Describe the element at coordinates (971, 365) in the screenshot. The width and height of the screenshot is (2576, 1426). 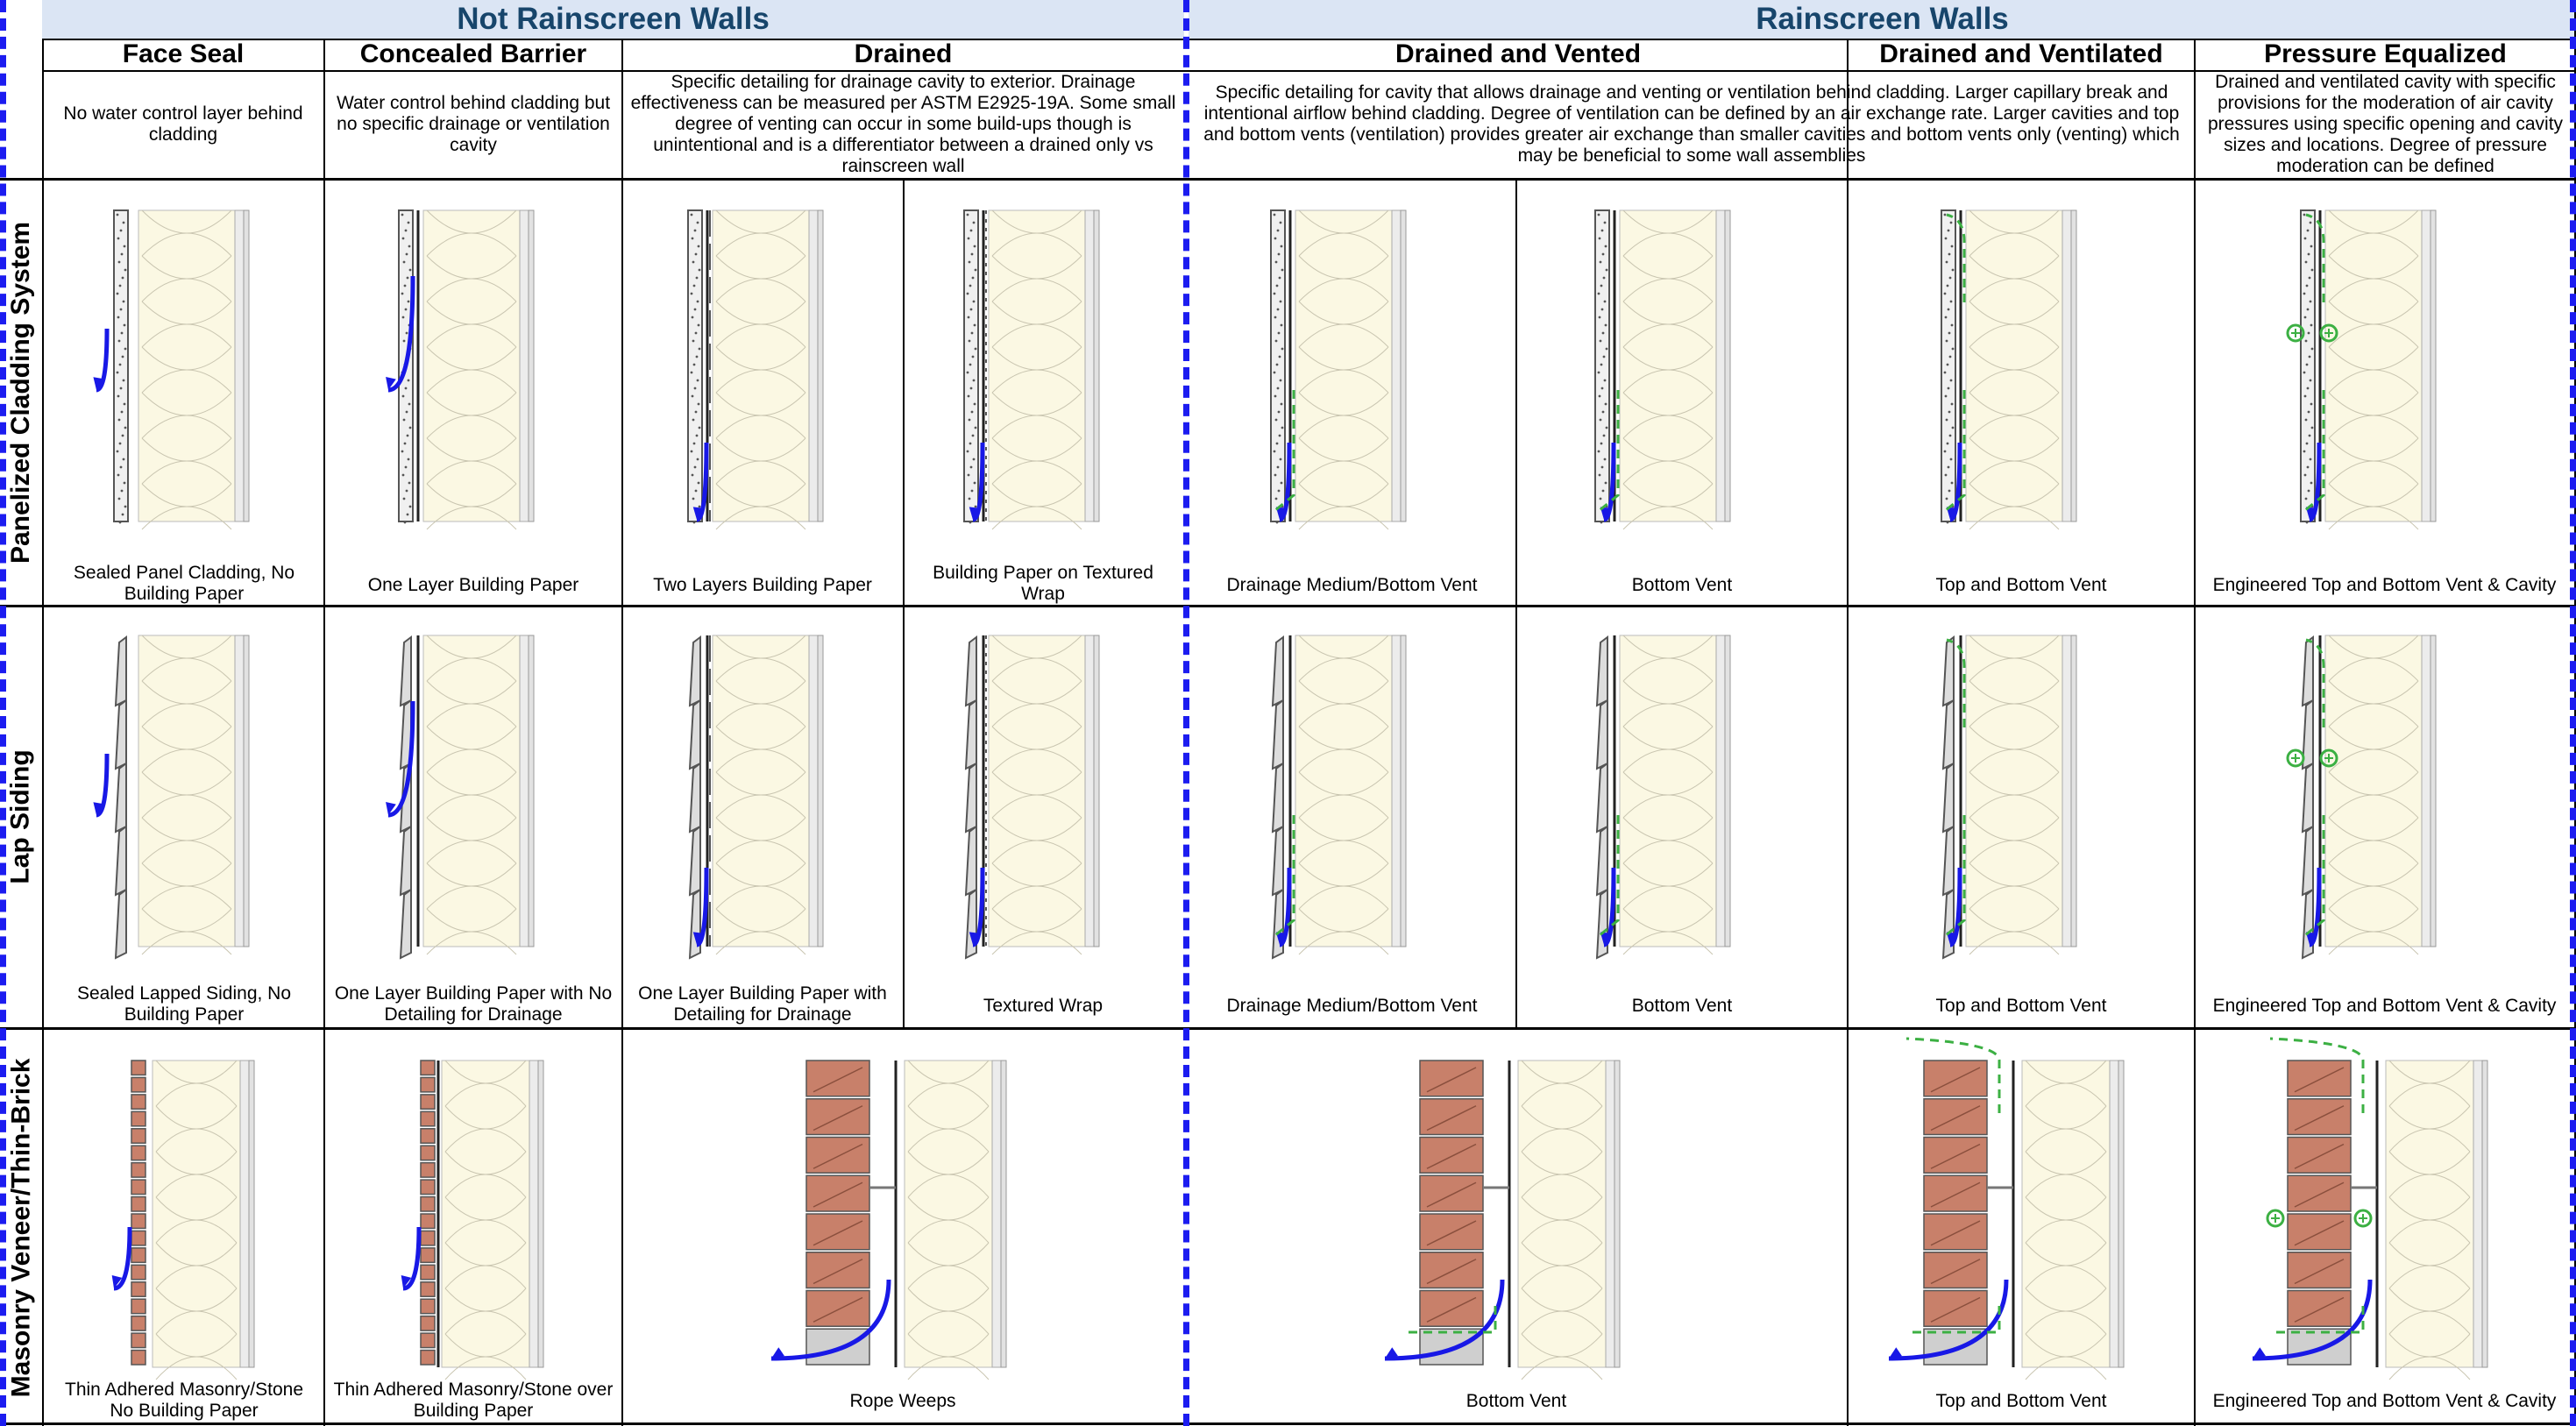
I see `cladding-panel` at that location.